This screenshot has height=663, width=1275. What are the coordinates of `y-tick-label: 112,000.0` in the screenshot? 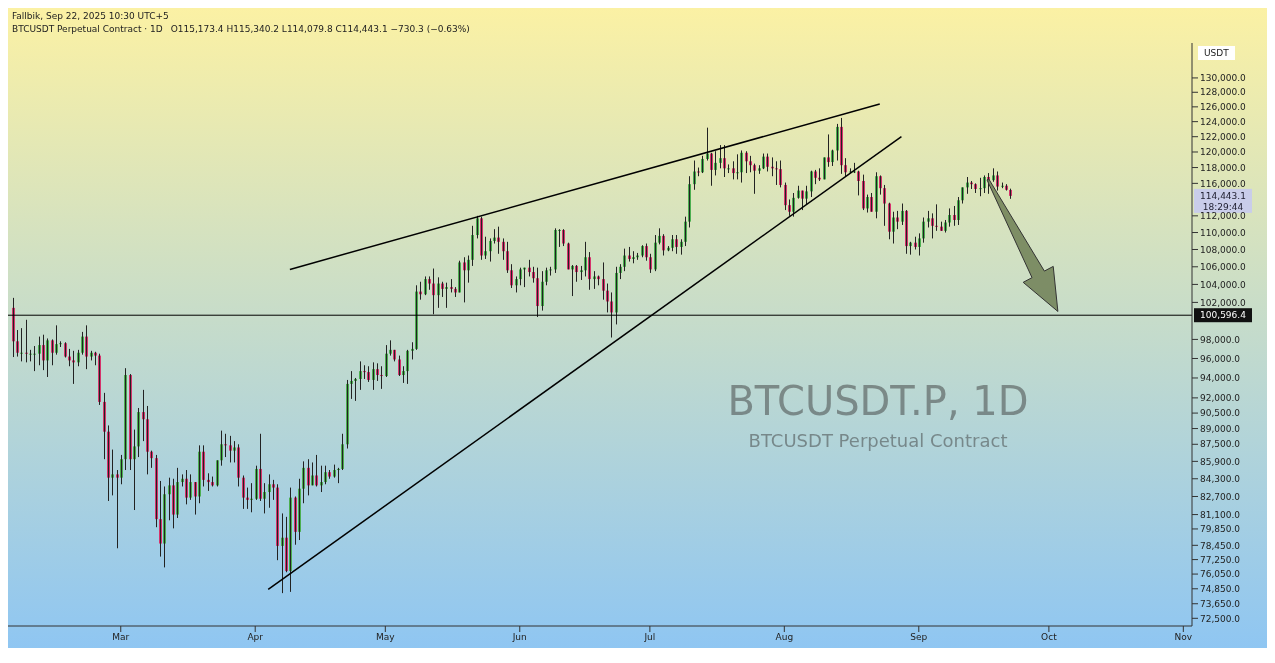 It's located at (1223, 216).